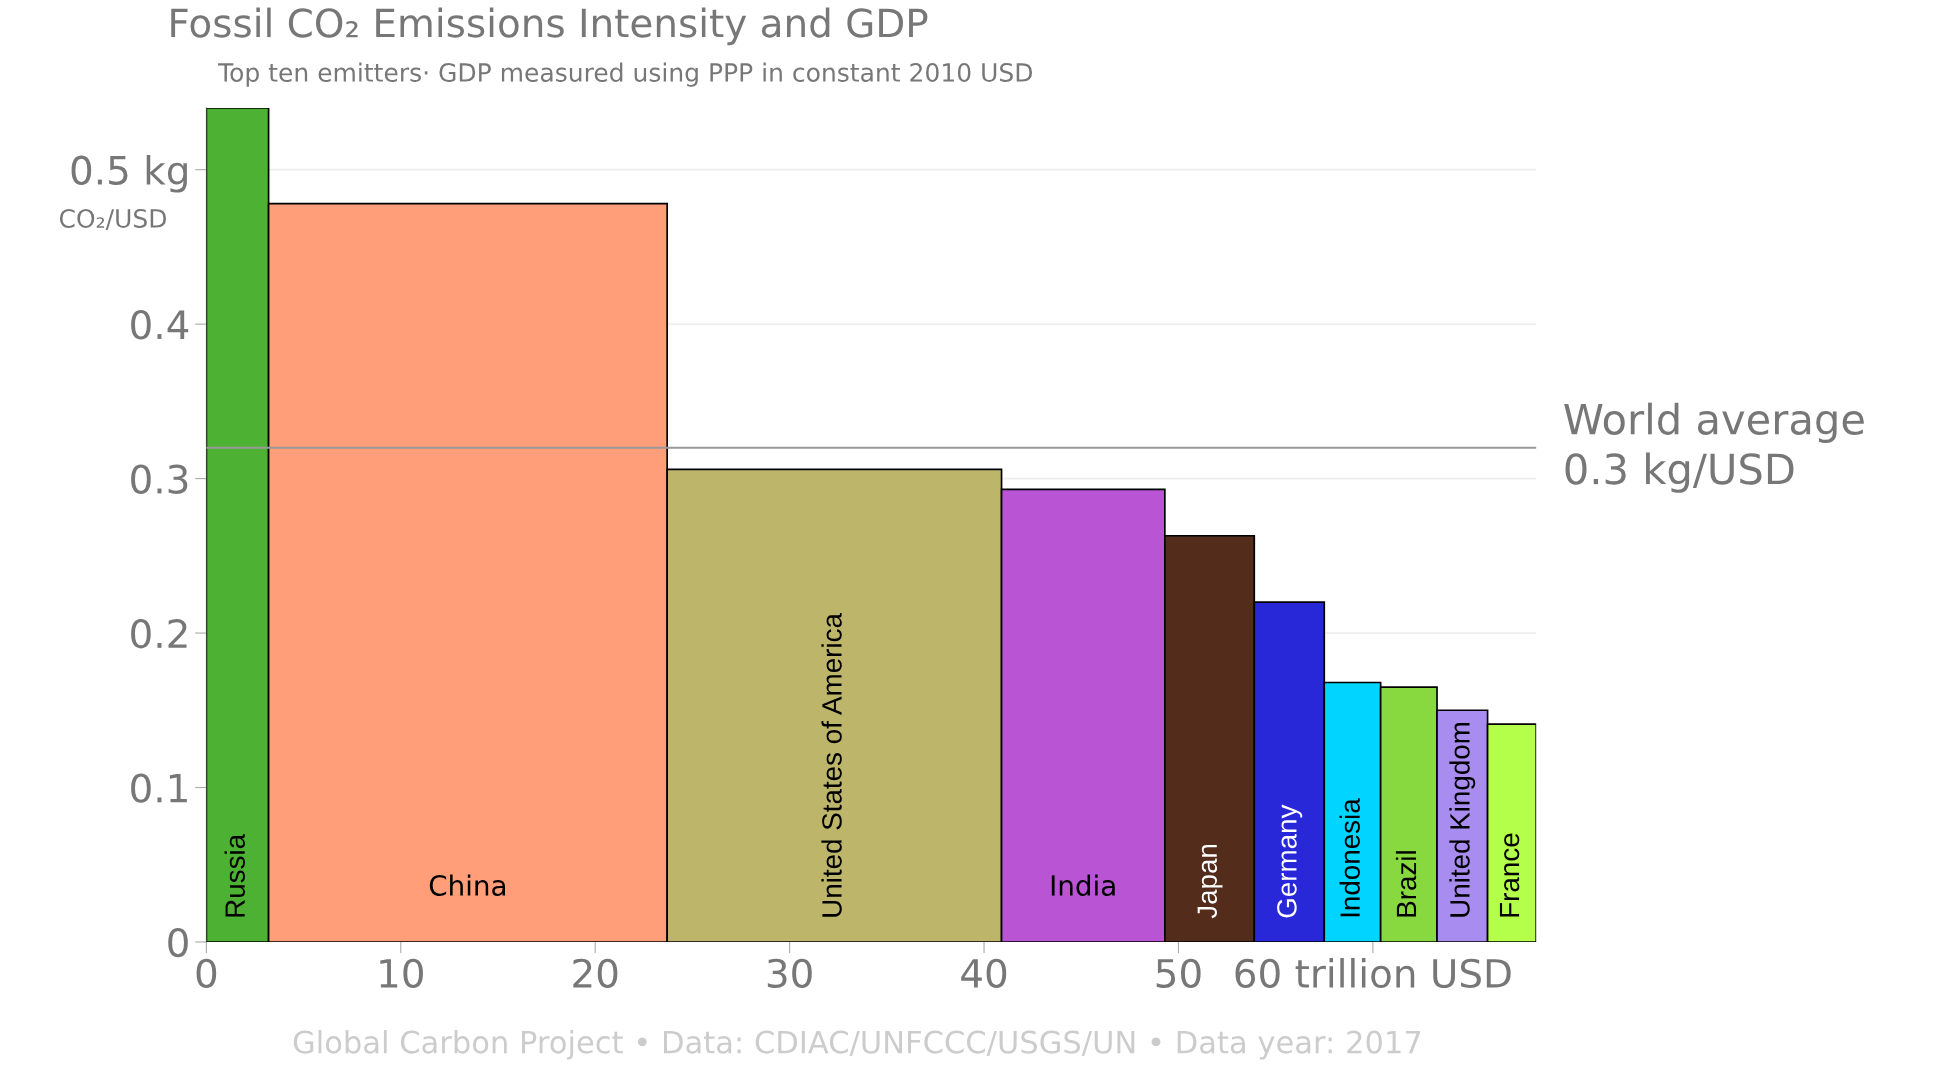 Image resolution: width=1947 pixels, height=1079 pixels. Describe the element at coordinates (1462, 819) in the screenshot. I see `category-label: United Kingdom` at that location.